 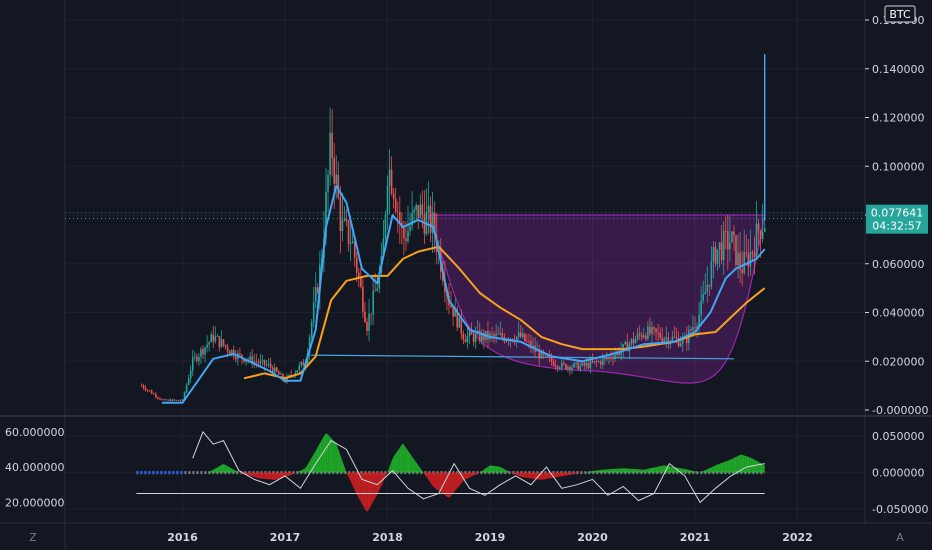 I want to click on timezone-button: Z, so click(x=33, y=537).